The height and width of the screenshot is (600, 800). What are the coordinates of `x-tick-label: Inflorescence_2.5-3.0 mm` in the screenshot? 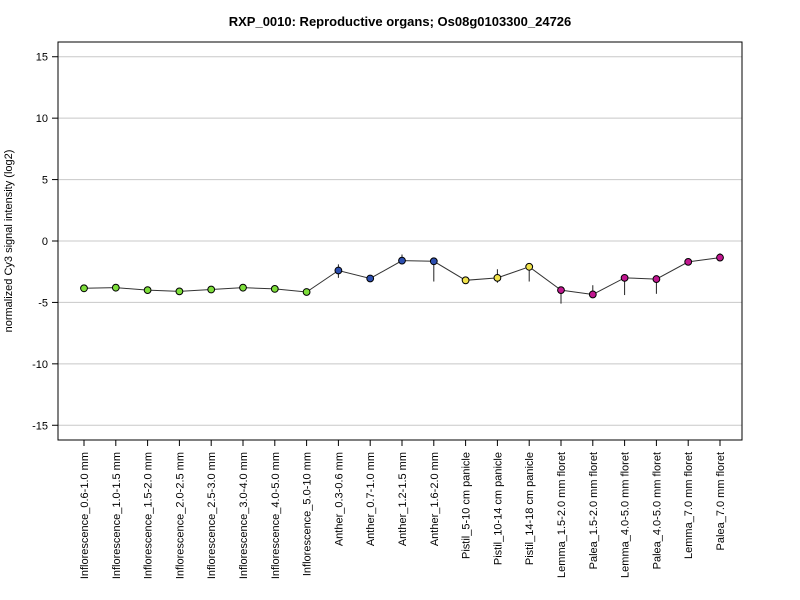 It's located at (212, 515).